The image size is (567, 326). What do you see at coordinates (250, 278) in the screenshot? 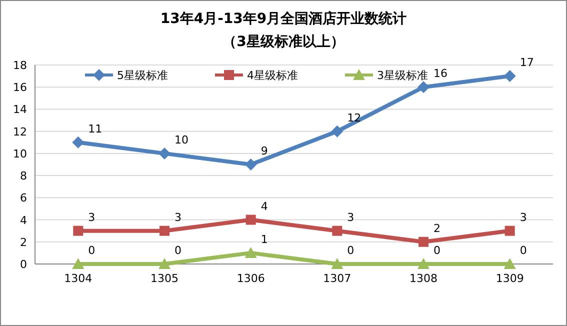
I see `x-tick-label: 1306` at bounding box center [250, 278].